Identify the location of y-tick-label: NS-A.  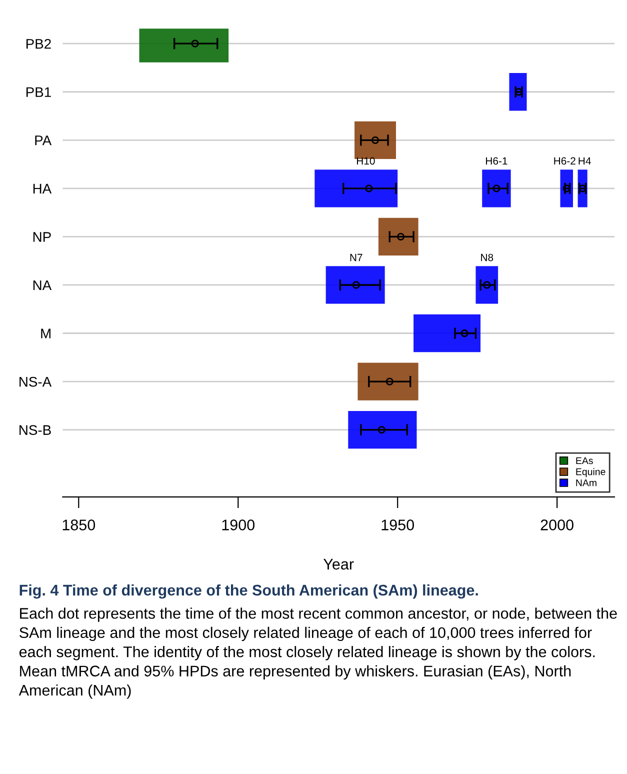
(36, 381).